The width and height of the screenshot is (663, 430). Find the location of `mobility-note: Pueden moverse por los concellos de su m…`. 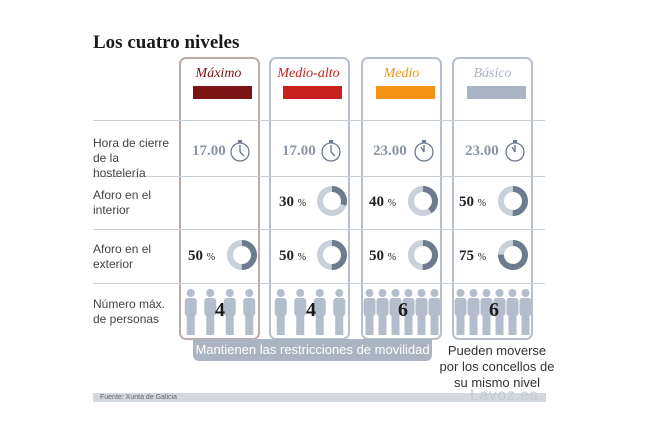

mobility-note: Pueden moverse por los concellos de su m… is located at coordinates (497, 366).